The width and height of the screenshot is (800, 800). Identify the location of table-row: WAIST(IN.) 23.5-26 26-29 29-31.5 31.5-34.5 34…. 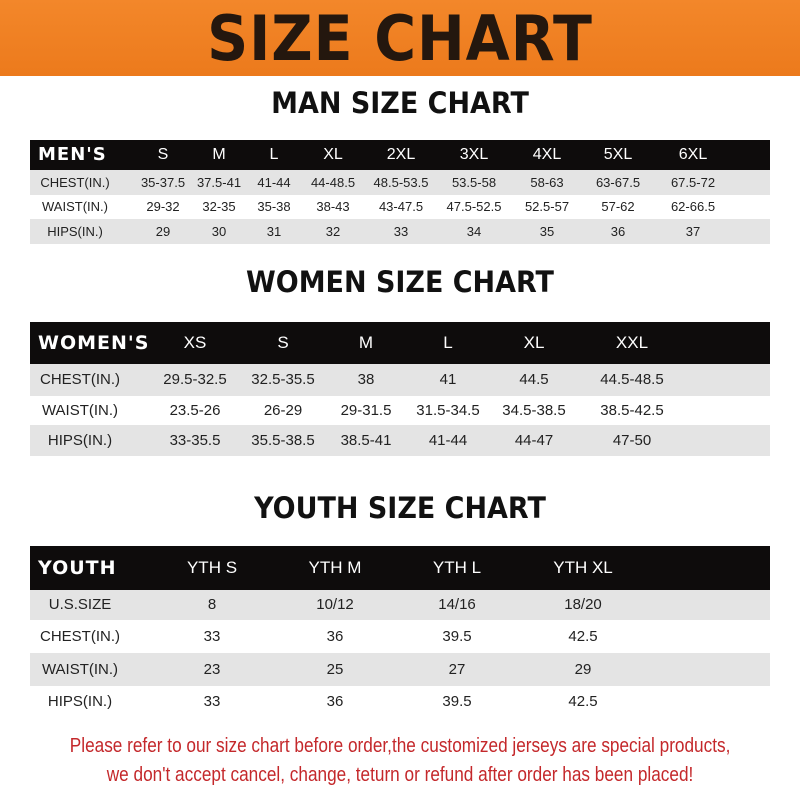
(400, 410).